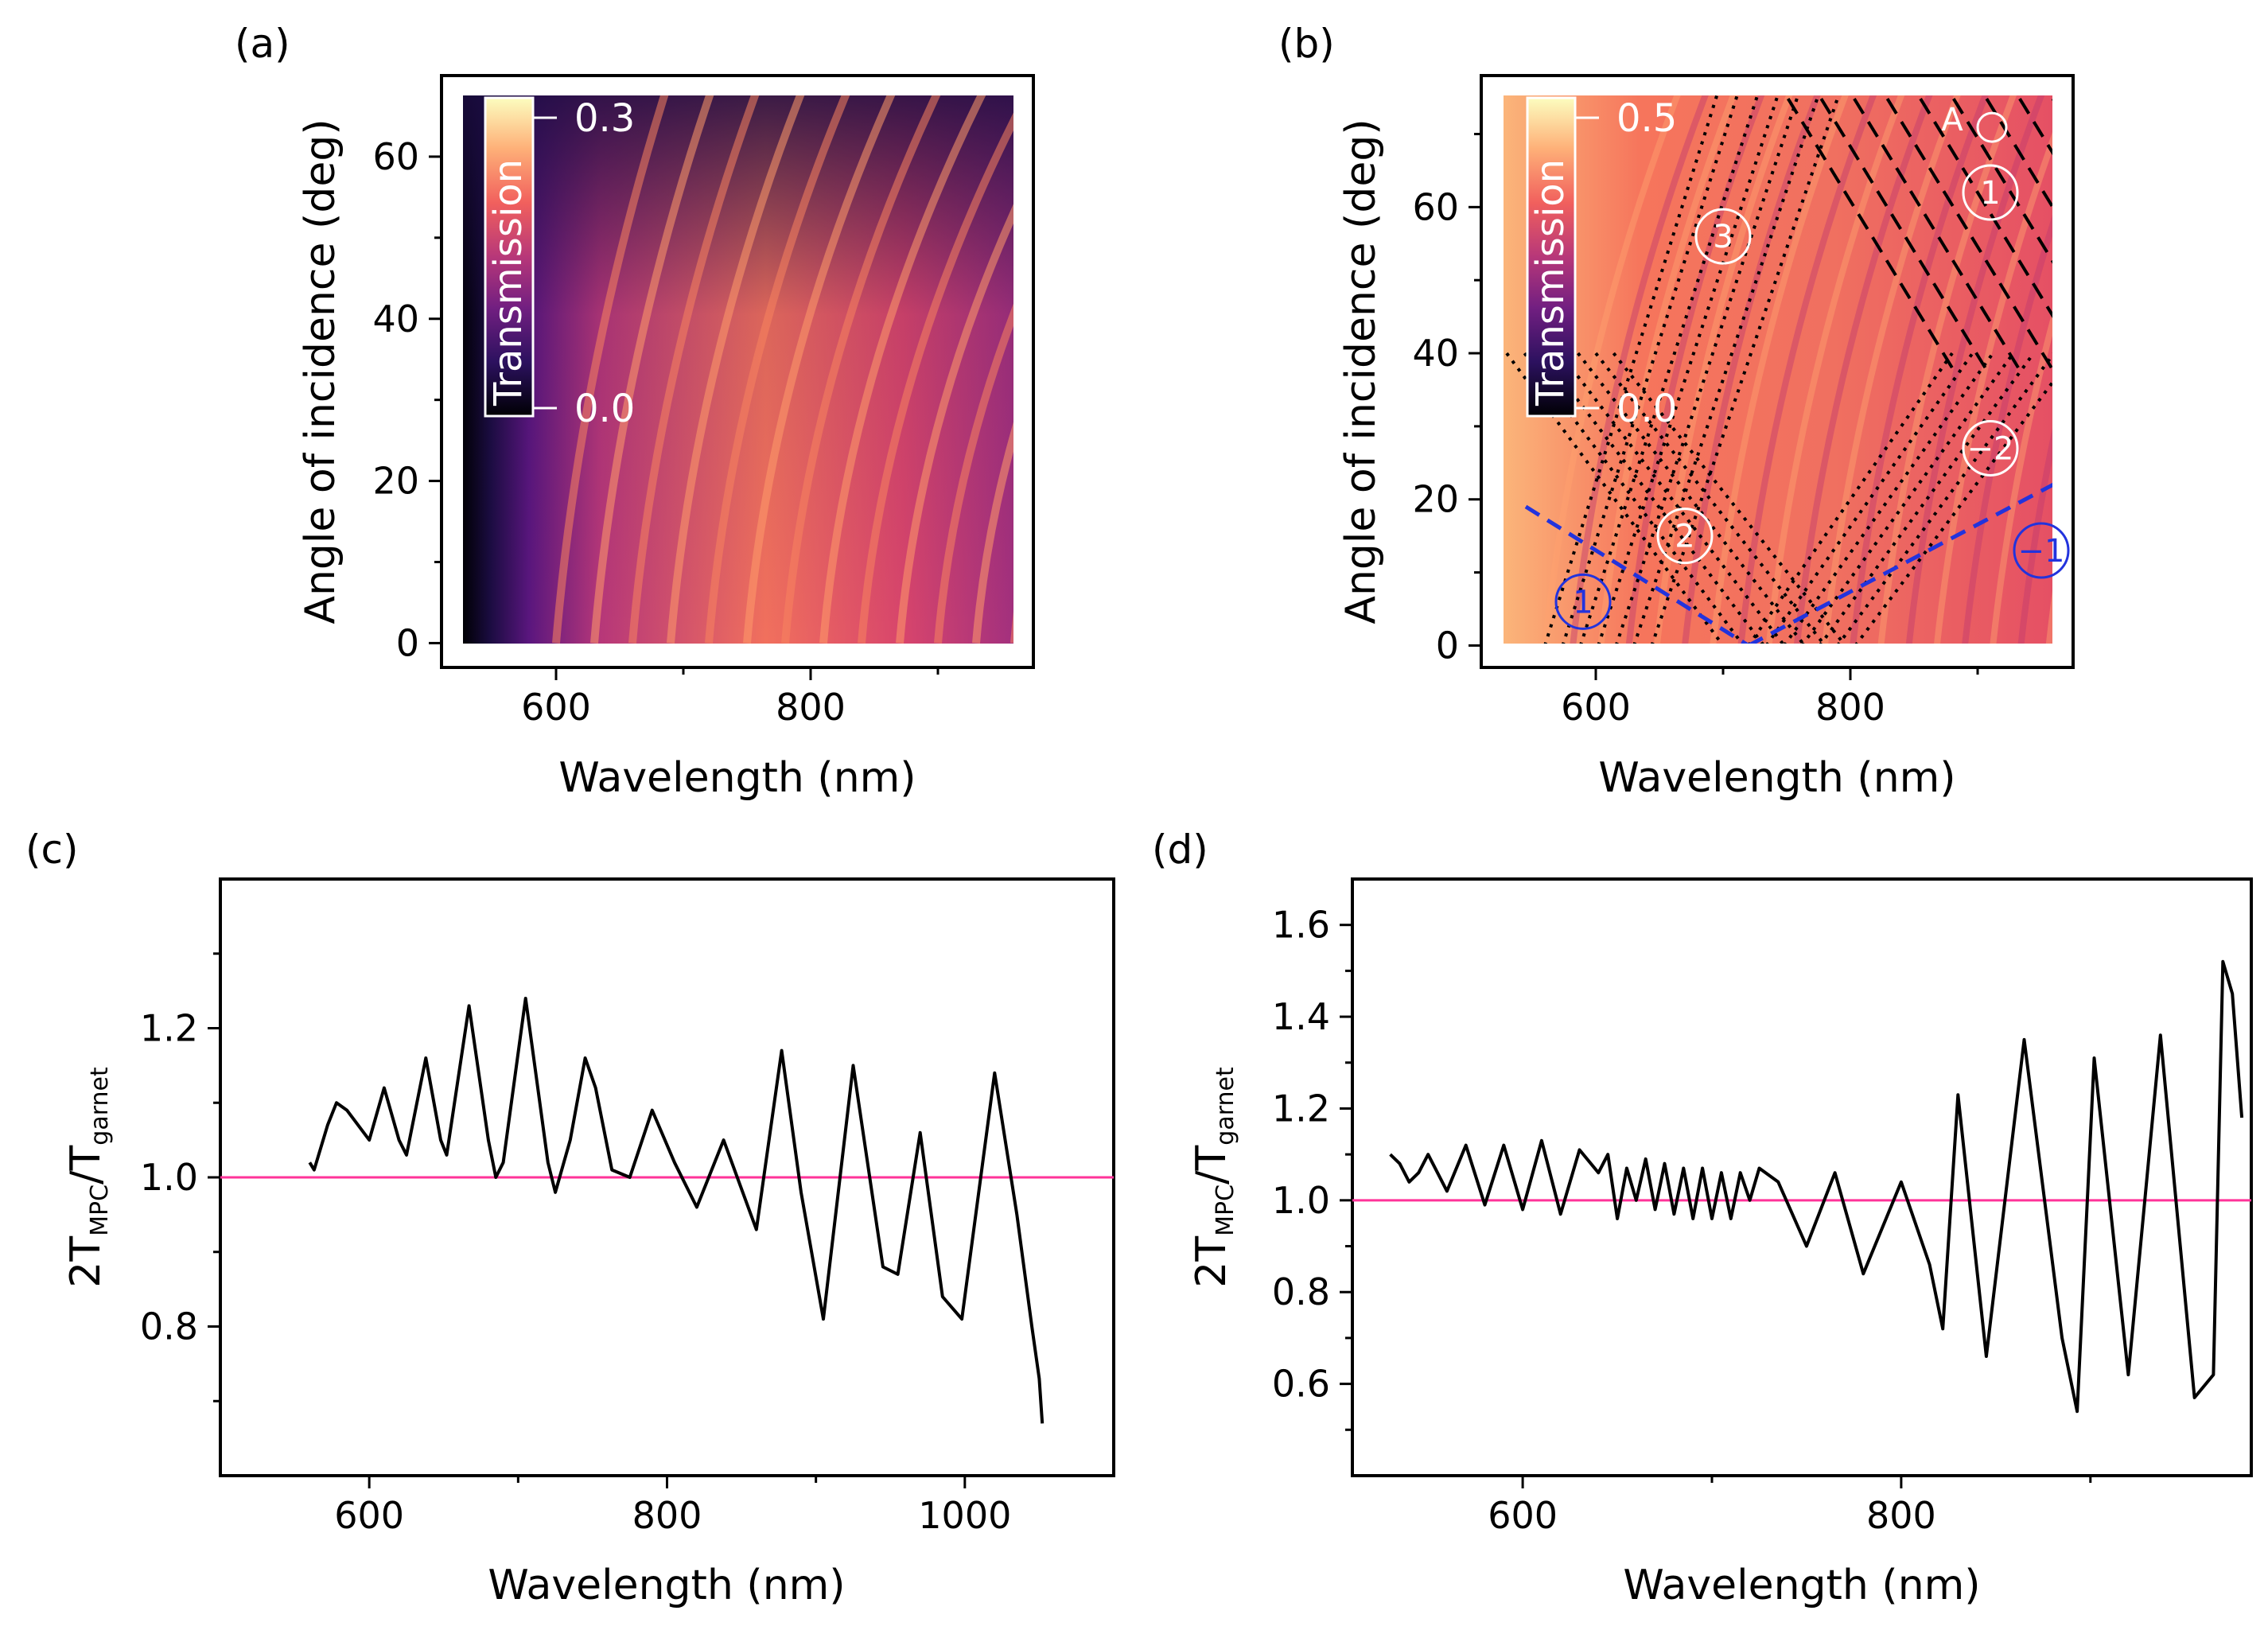 The image size is (2268, 1630). Describe the element at coordinates (1992, 127) in the screenshot. I see `annotation-point-A` at that location.